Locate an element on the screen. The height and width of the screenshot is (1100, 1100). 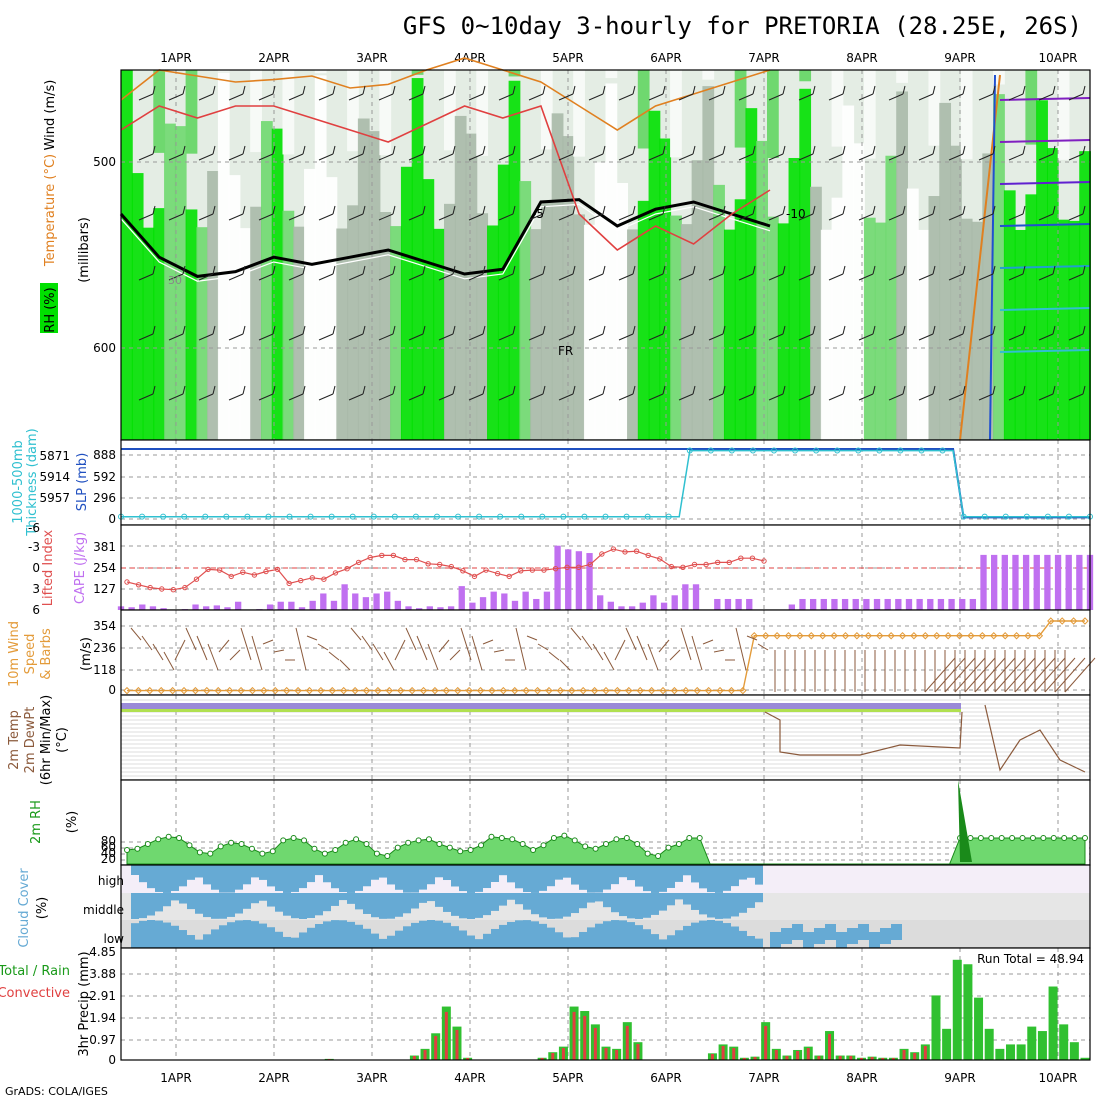
li-tick: -6 is located at coordinates (34, 528).